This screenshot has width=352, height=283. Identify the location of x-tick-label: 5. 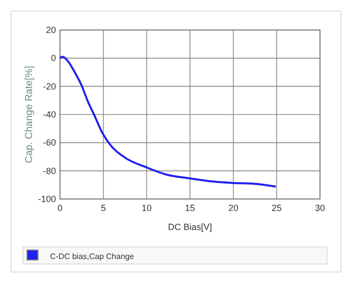
(103, 208).